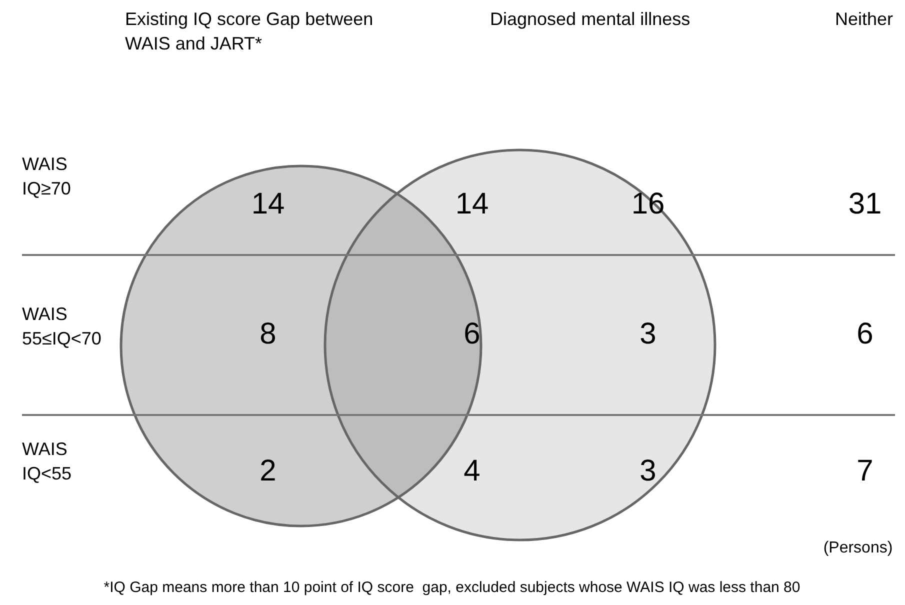  What do you see at coordinates (864, 18) in the screenshot?
I see `text: Neither` at bounding box center [864, 18].